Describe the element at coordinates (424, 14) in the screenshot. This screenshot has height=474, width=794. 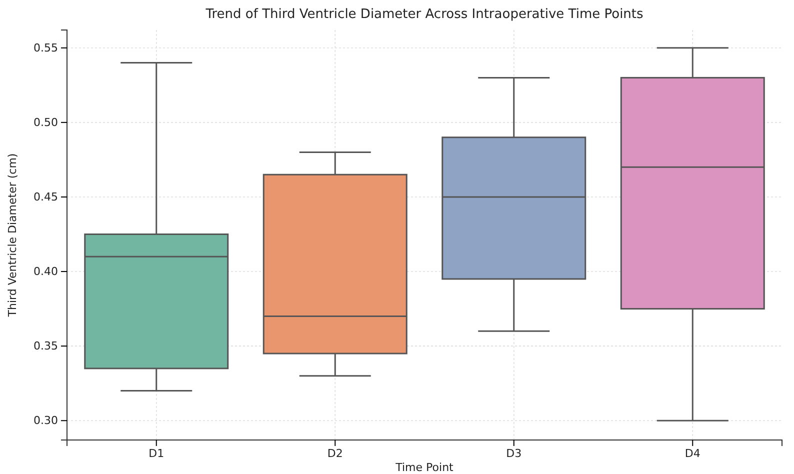
I see `chart-title: Trend of Third Ventricle Diameter Across Intraoperative Time Points` at that location.